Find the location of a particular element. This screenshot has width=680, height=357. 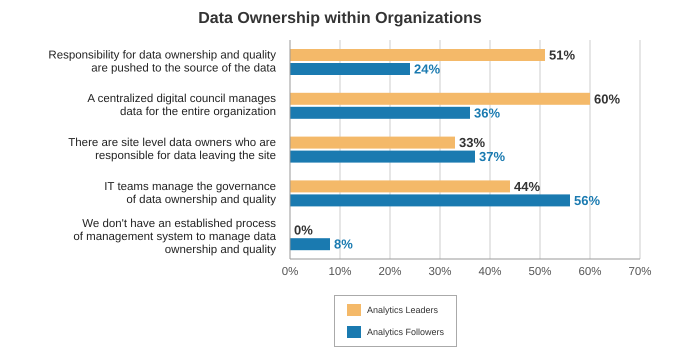

chart-title: Data Ownership within Organizations is located at coordinates (340, 19).